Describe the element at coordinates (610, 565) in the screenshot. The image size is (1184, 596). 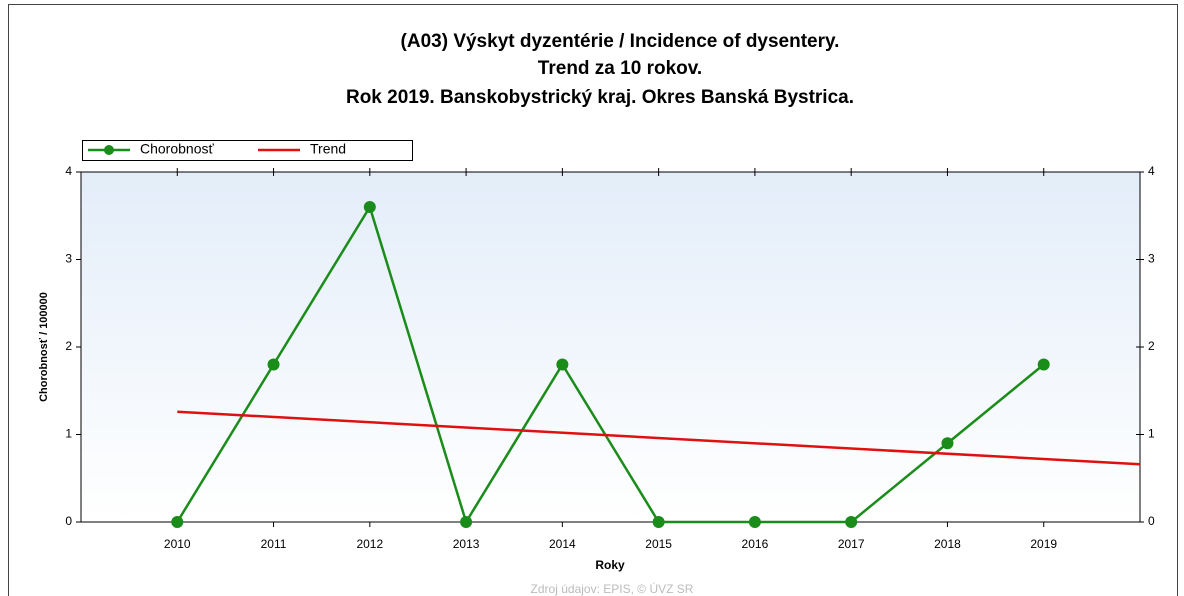
I see `x-axis-label: Roky` at that location.